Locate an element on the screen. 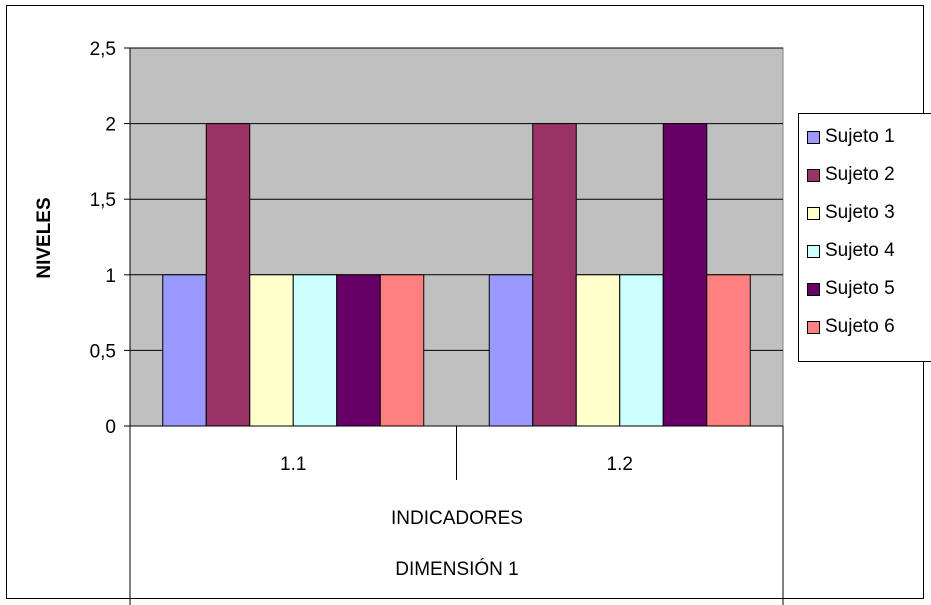  y-tick-label: 0 is located at coordinates (110, 427).